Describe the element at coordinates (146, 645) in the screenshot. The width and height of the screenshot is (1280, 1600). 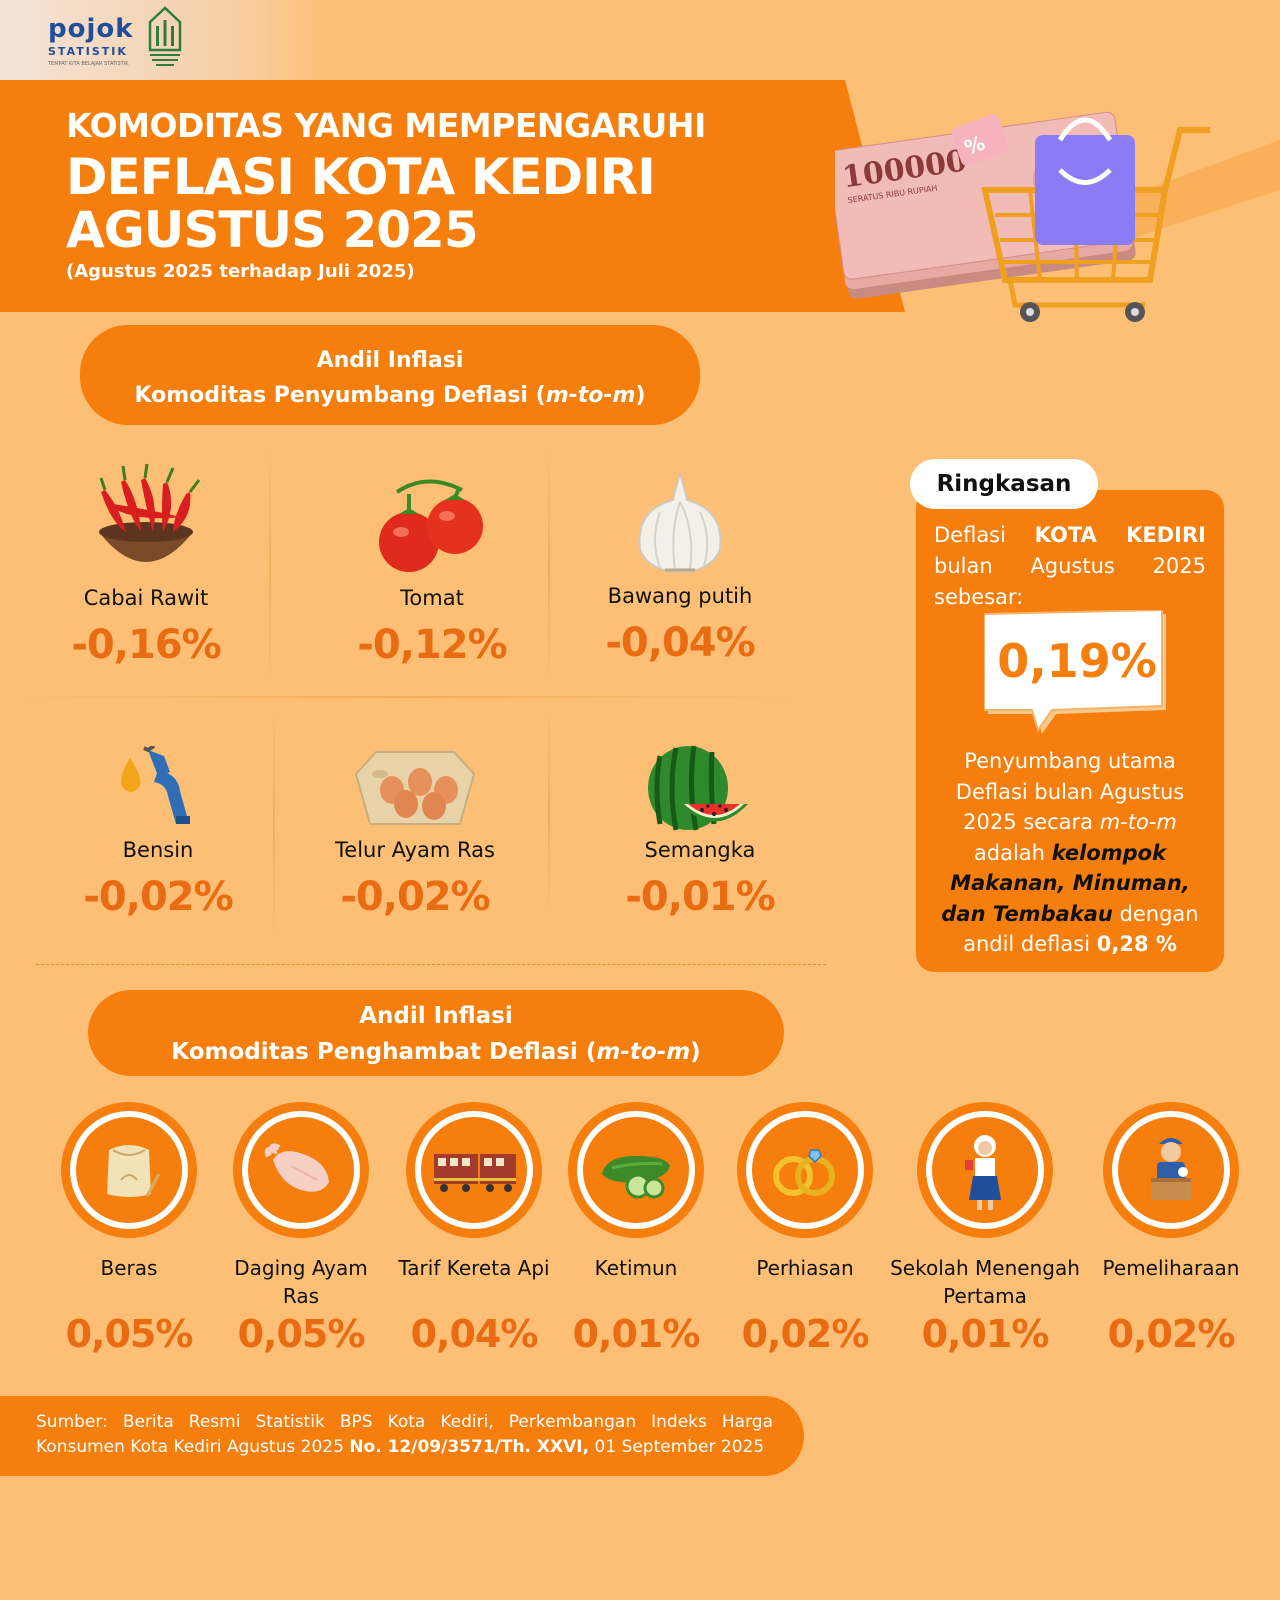
I see `item-value: -0,16%` at that location.